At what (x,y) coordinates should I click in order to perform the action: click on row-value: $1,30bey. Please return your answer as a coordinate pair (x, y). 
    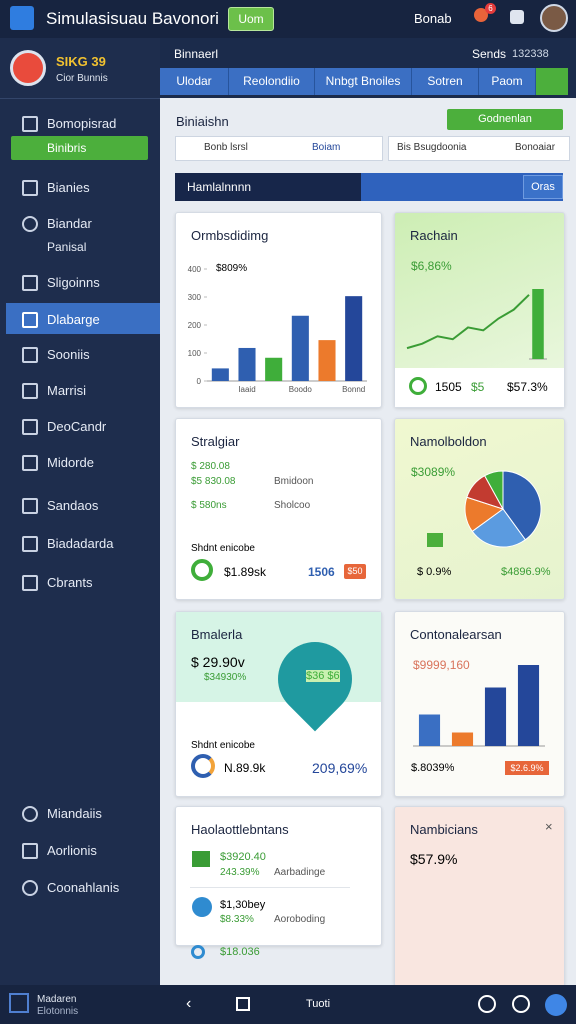
    Looking at the image, I should click on (243, 905).